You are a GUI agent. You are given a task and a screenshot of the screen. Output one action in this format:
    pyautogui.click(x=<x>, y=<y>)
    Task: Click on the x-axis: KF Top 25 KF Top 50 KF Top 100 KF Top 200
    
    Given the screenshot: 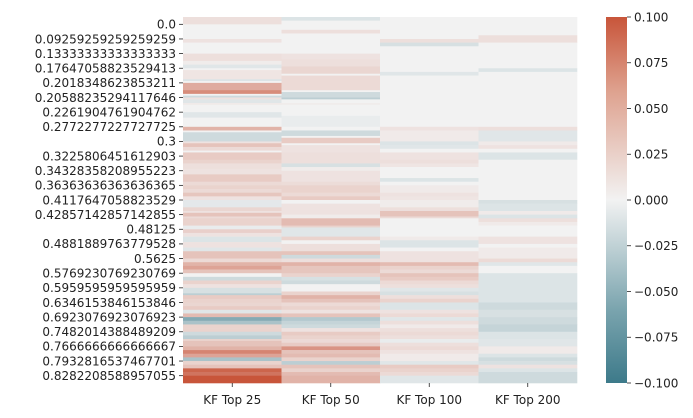 What is the action you would take?
    pyautogui.click(x=382, y=395)
    